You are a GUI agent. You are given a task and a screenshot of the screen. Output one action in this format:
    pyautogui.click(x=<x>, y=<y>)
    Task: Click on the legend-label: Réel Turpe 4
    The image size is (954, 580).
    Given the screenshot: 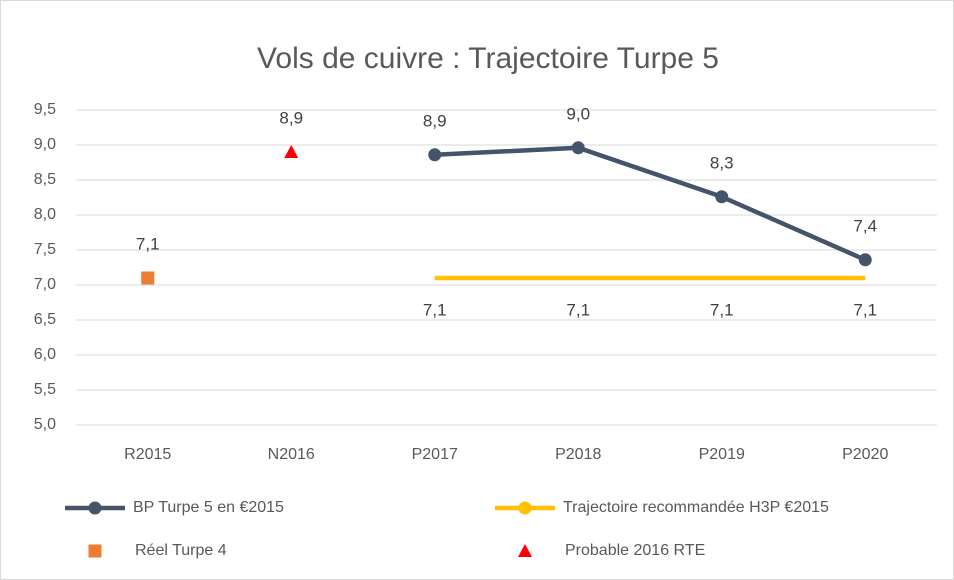 What is the action you would take?
    pyautogui.click(x=181, y=550)
    